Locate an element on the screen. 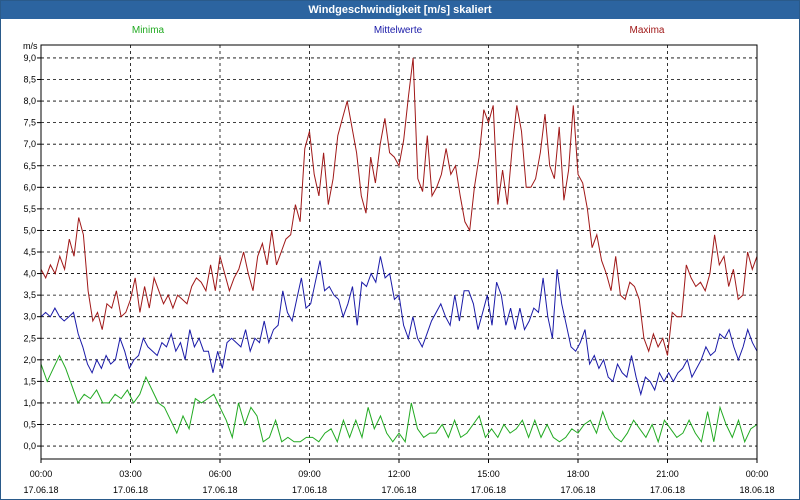  y-tick-label: 9,0 is located at coordinates (29, 58).